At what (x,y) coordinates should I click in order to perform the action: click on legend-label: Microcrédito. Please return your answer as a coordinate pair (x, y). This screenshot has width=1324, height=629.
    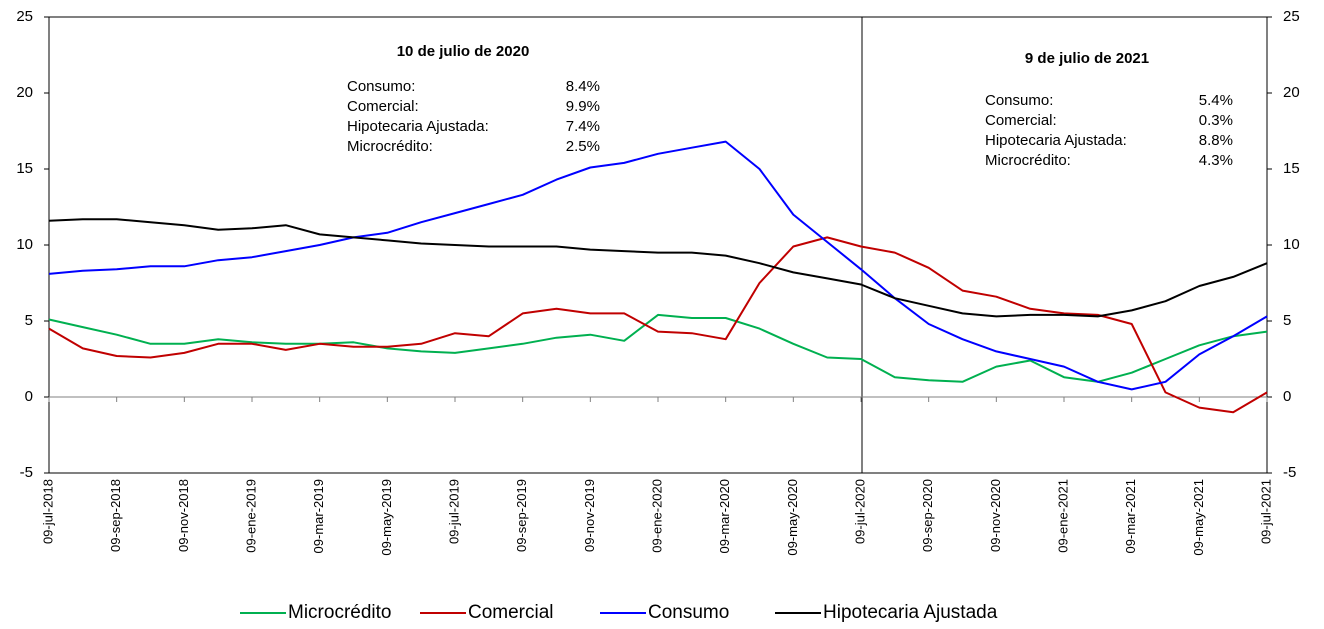
    Looking at the image, I should click on (339, 612).